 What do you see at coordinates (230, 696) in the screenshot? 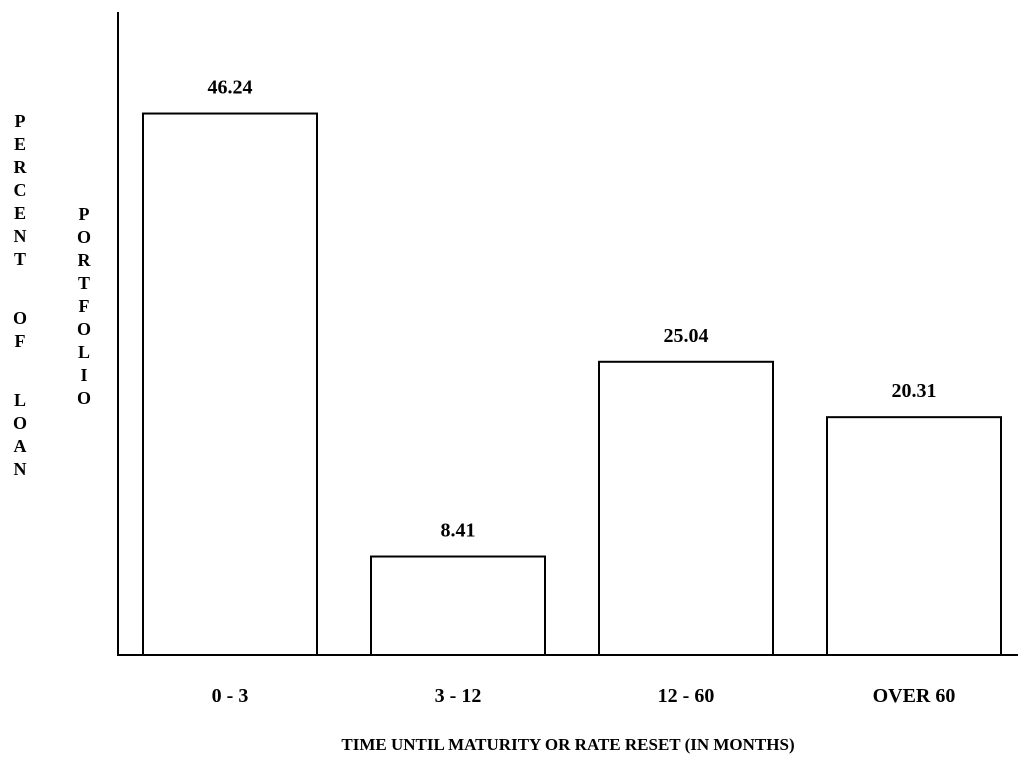
I see `x-tick-label-0: 0 - 3` at bounding box center [230, 696].